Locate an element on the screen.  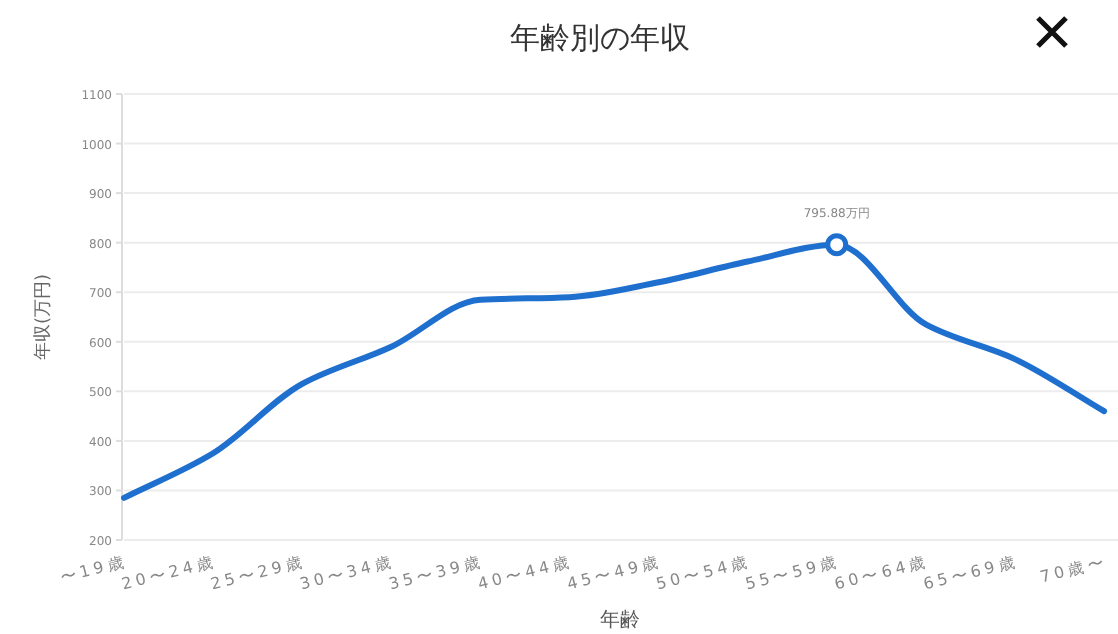
x-axis-title: 年齢 is located at coordinates (620, 620).